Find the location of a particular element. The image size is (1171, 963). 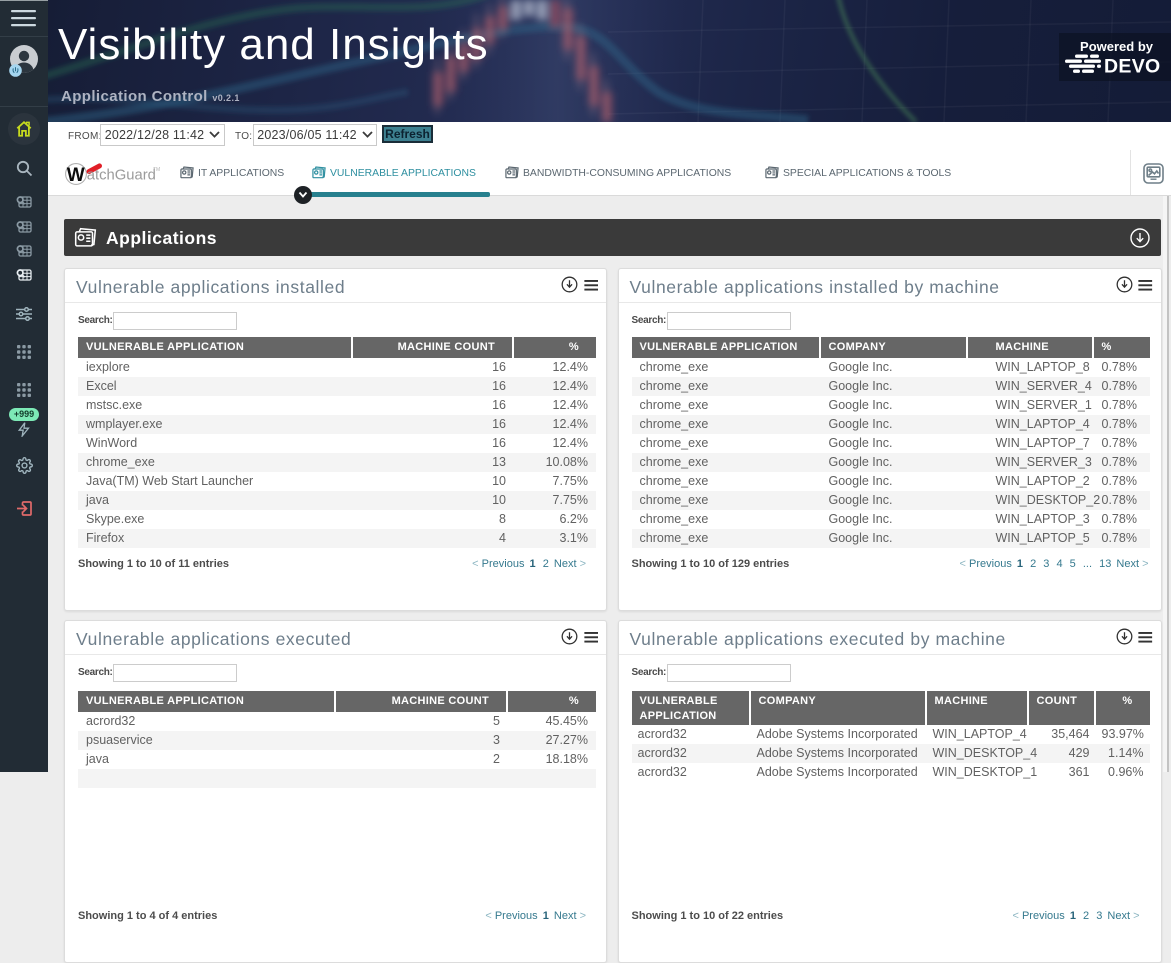

svg-text: W is located at coordinates (76, 175).